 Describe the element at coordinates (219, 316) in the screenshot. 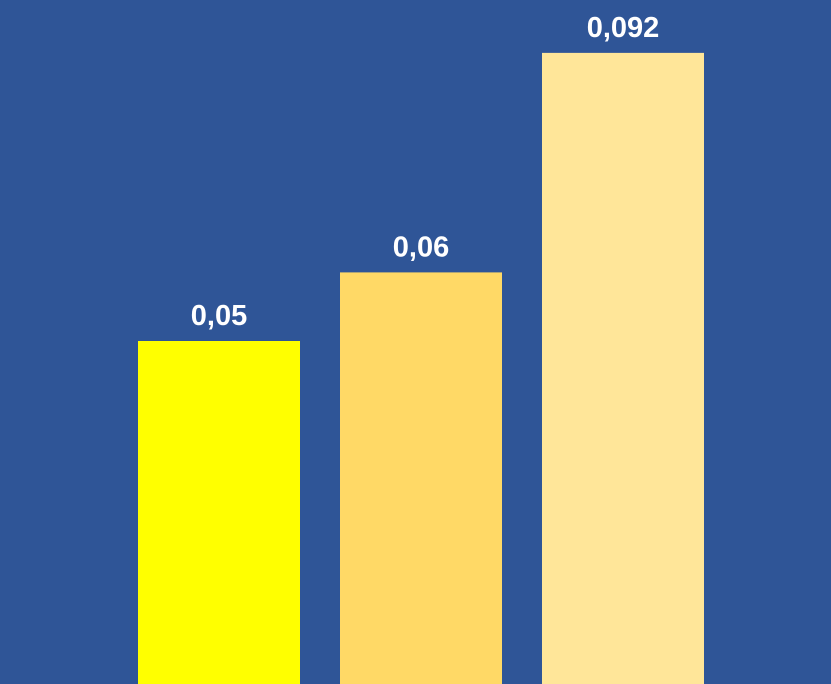

I see `bar-1-value-label: 0,05` at that location.